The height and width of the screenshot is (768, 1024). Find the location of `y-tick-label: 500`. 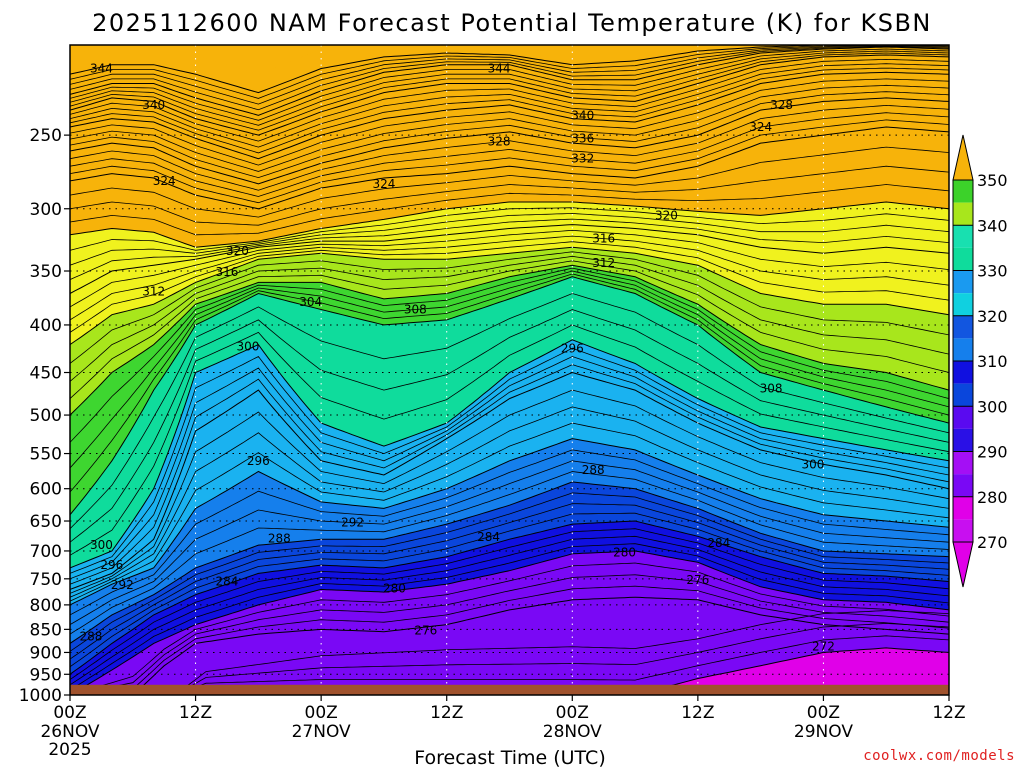

y-tick-label: 500 is located at coordinates (46, 416).